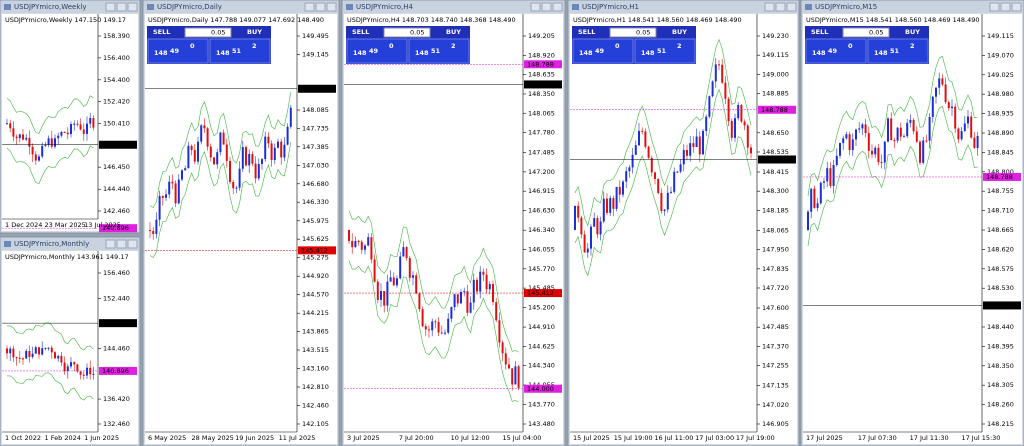 The width and height of the screenshot is (1024, 446). What do you see at coordinates (600, 51) in the screenshot?
I see `bid-pips: 49` at bounding box center [600, 51].